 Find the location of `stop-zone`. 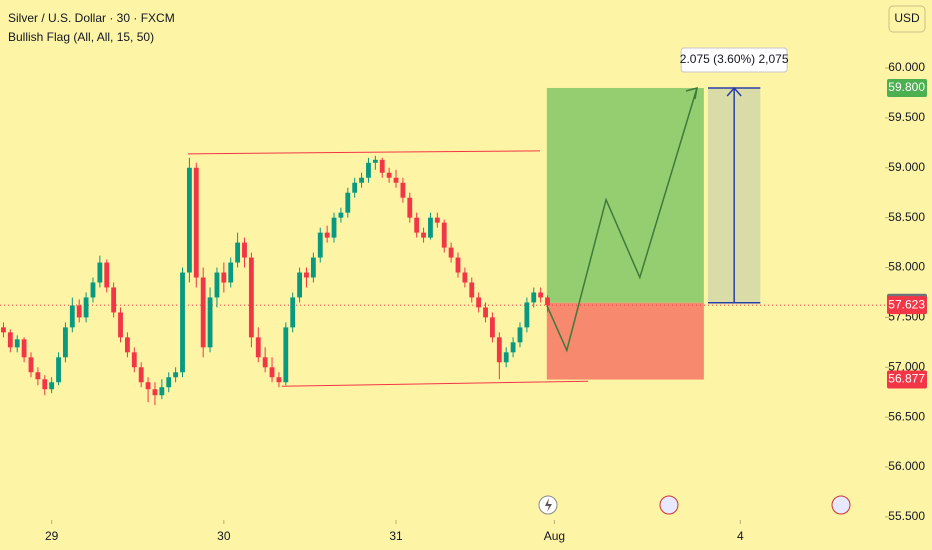

stop-zone is located at coordinates (625, 341).